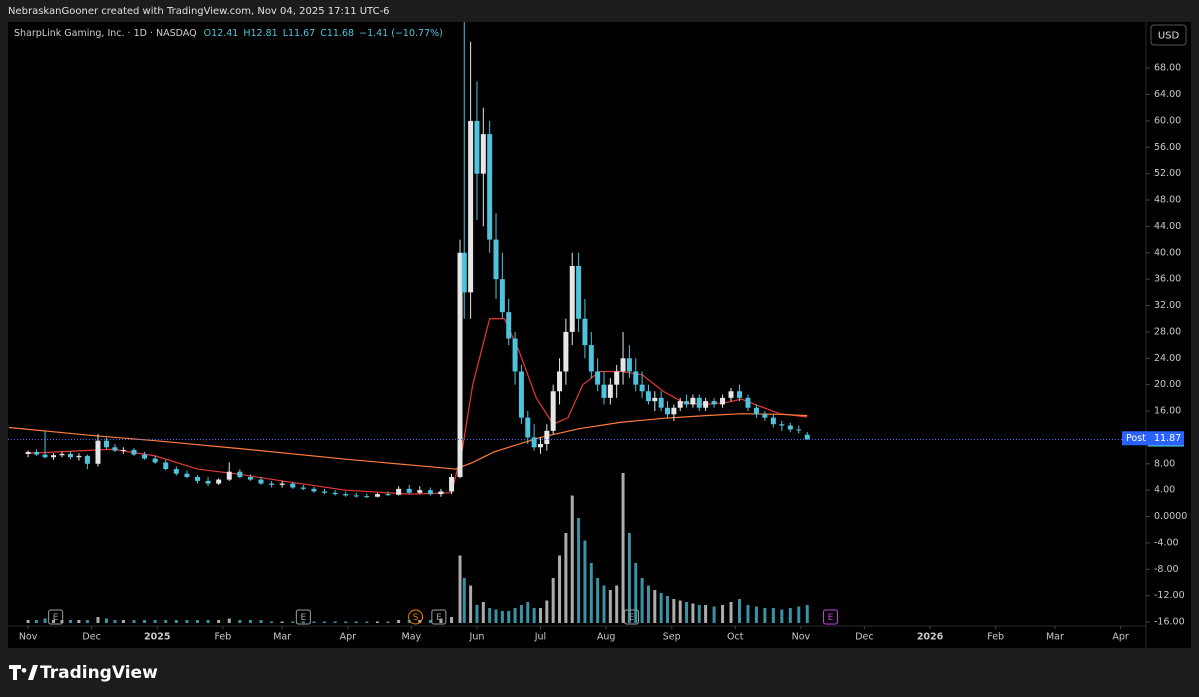  I want to click on x-tick-label: Feb, so click(222, 637).